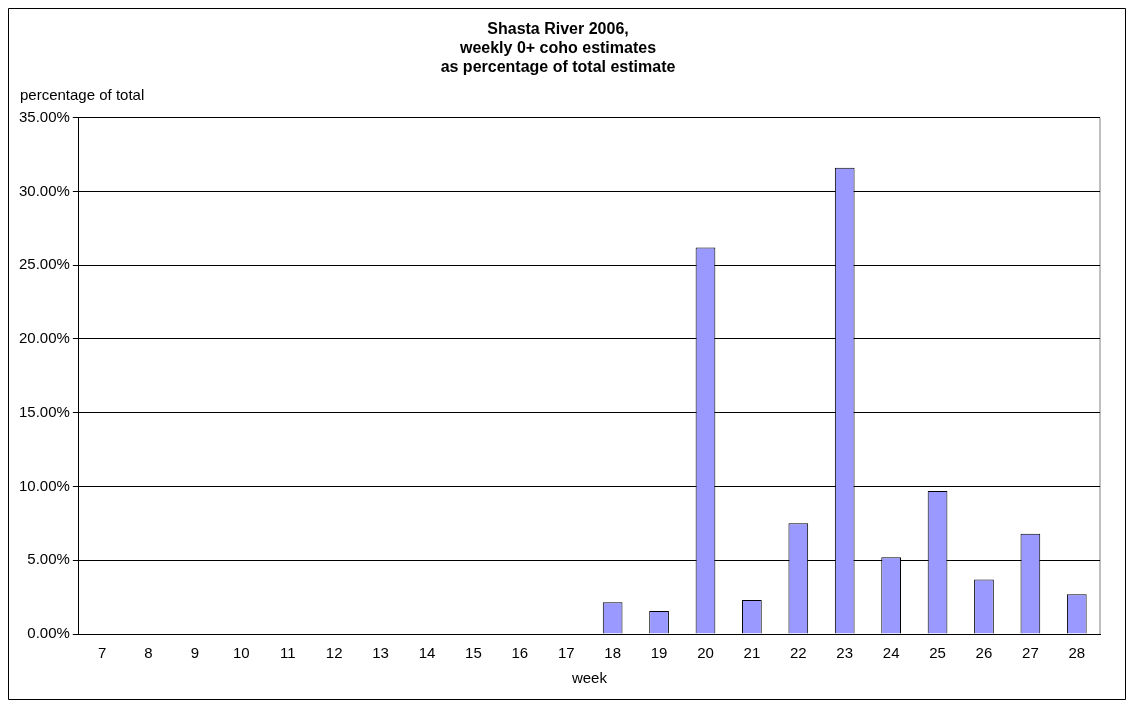 Image resolution: width=1134 pixels, height=708 pixels. What do you see at coordinates (937, 653) in the screenshot?
I see `x-tick-label: 25` at bounding box center [937, 653].